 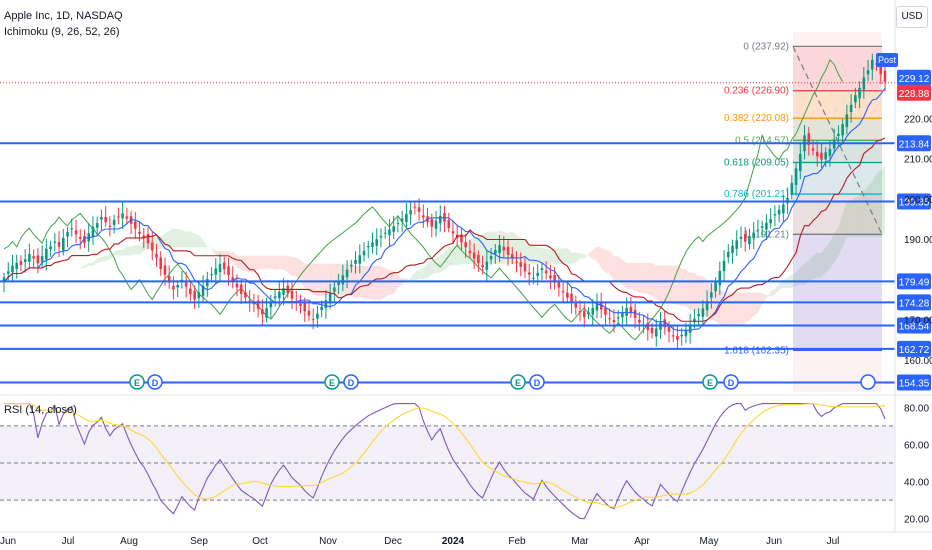 I want to click on level-badge-text: 199.35, so click(x=914, y=203).